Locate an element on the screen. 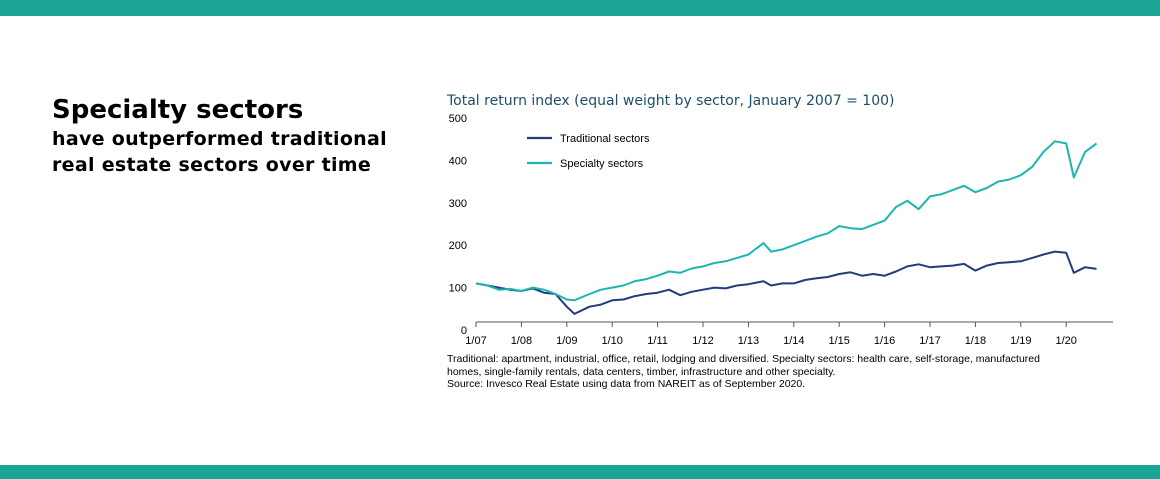 Image resolution: width=1160 pixels, height=479 pixels. legend-label-0: Traditional sectors is located at coordinates (605, 139).